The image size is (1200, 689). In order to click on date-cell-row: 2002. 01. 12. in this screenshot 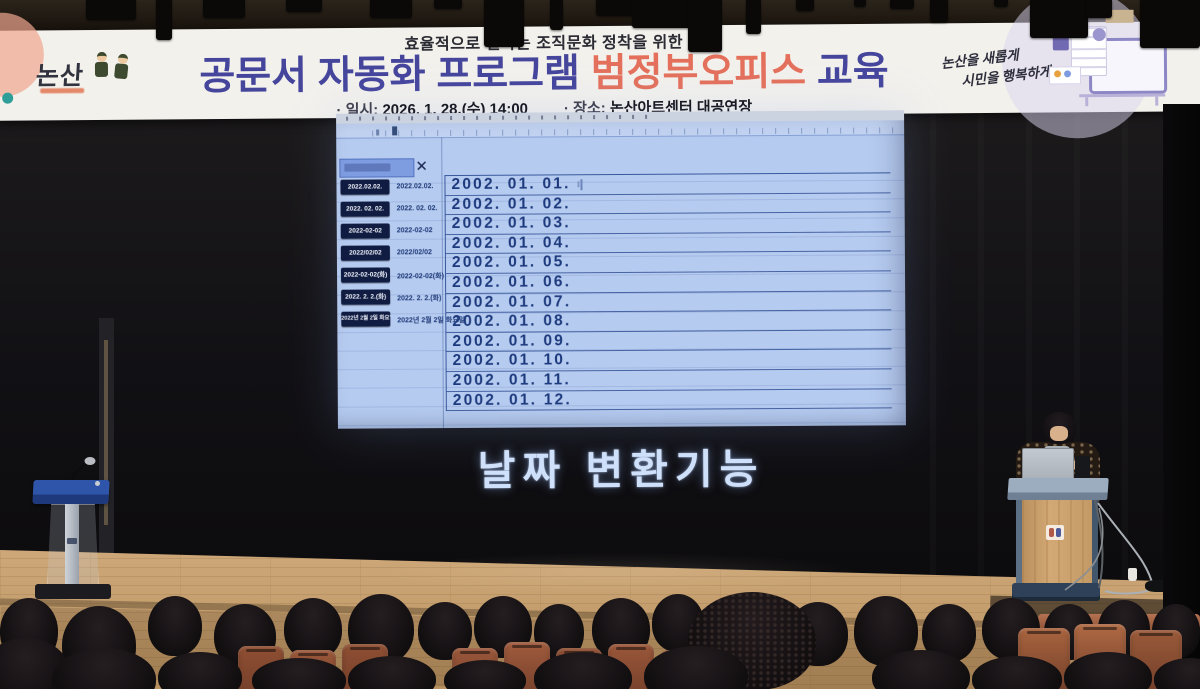, I will do `click(669, 400)`.